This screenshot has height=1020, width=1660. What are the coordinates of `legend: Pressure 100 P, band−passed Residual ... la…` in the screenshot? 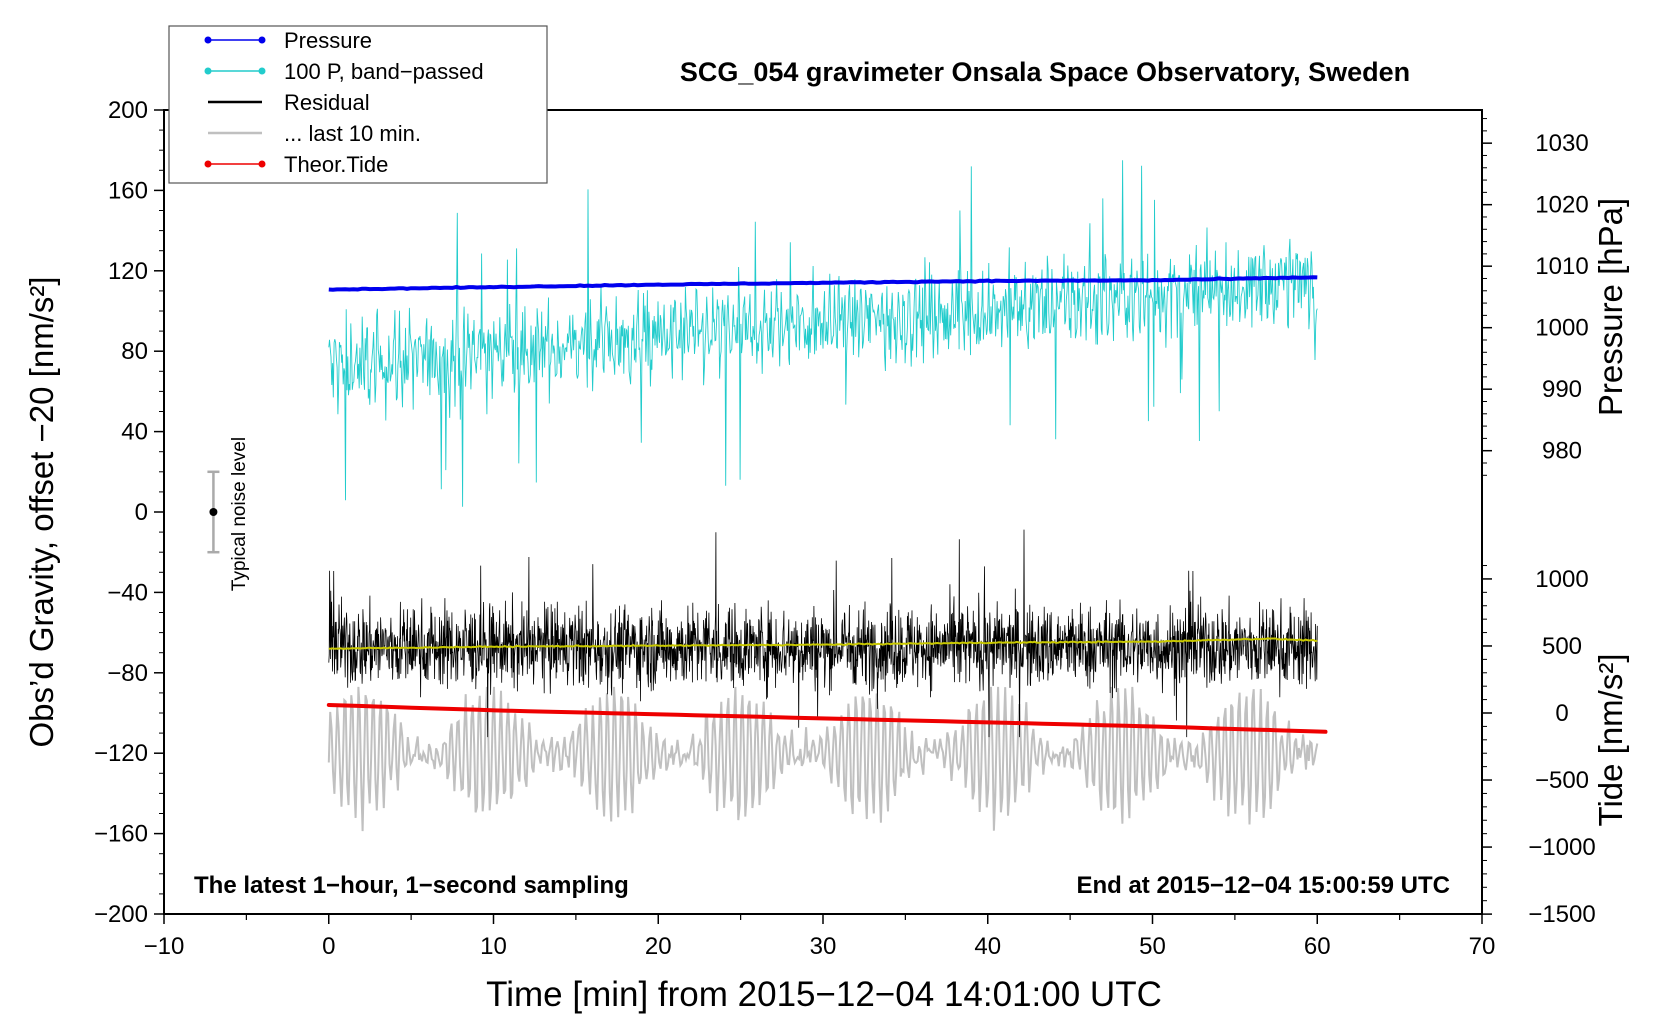 It's located at (358, 104).